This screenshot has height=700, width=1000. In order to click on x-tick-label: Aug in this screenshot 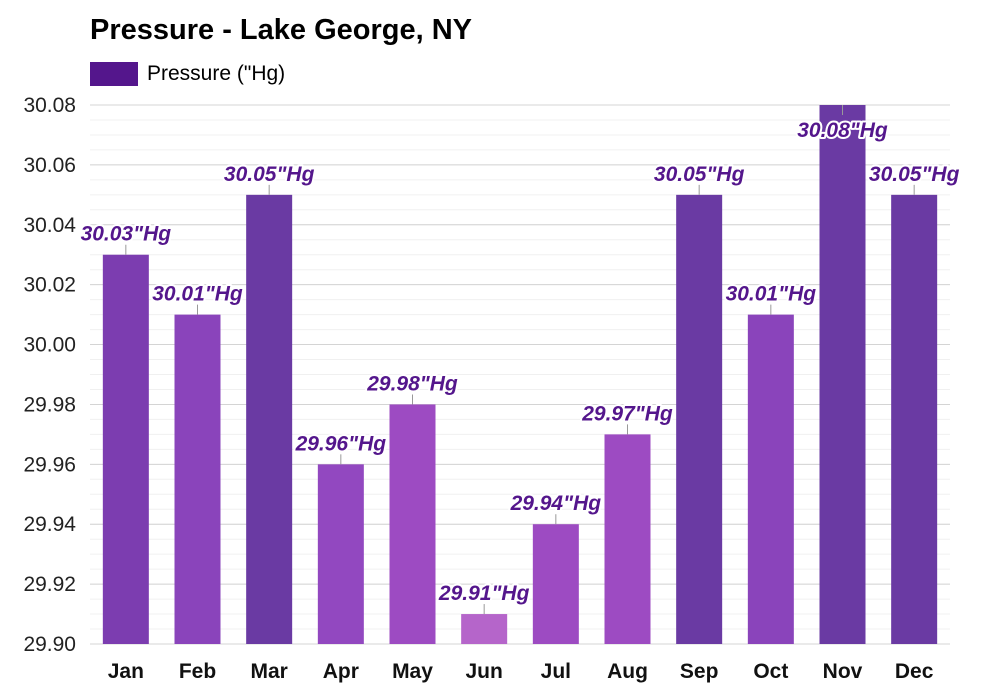, I will do `click(627, 671)`.